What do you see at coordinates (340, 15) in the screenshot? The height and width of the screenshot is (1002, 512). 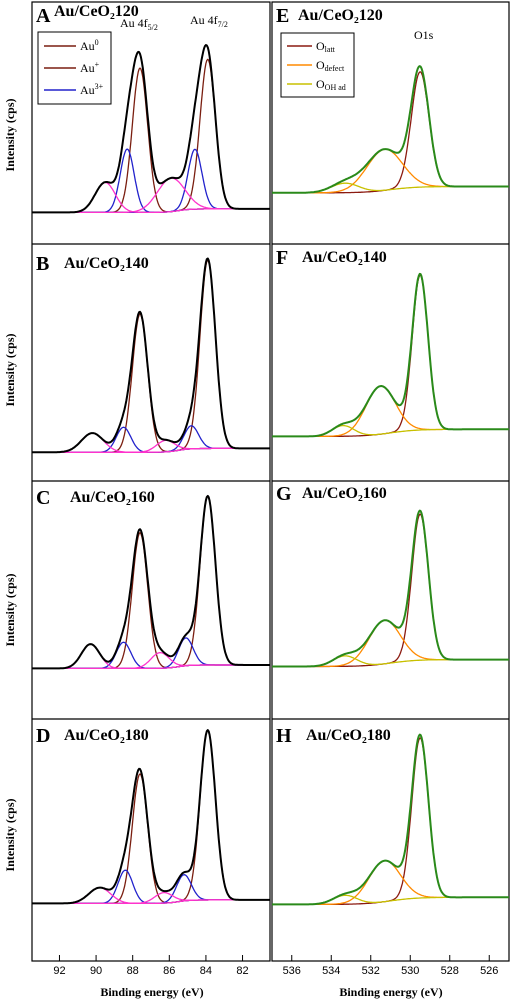 I see `panel-title-e: Au/CeO₂120` at bounding box center [340, 15].